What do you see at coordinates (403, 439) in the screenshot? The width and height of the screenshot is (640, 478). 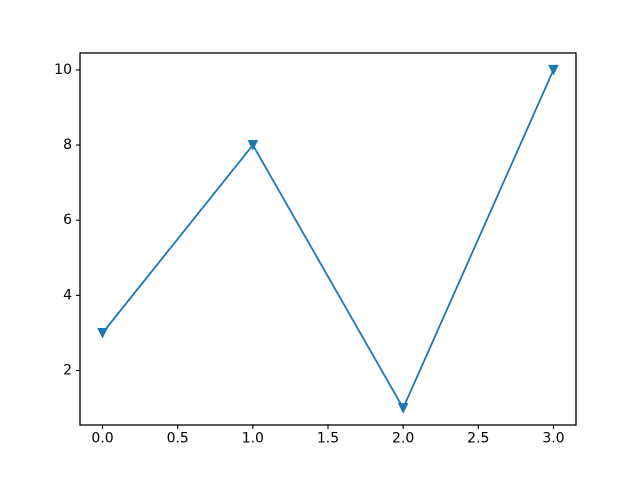 I see `x-tick-label: 2.0` at bounding box center [403, 439].